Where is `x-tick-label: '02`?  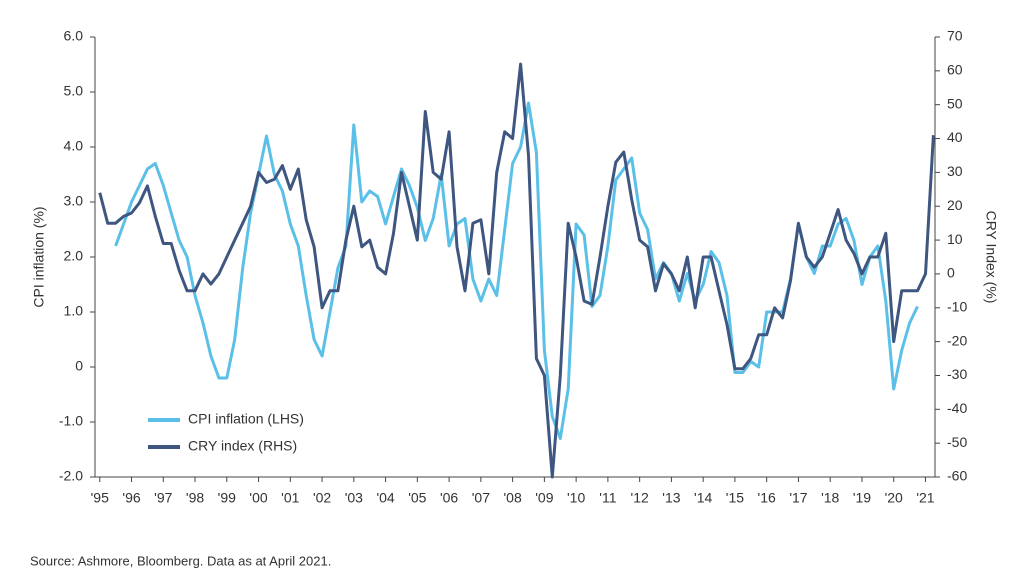 x-tick-label: '02 is located at coordinates (322, 498).